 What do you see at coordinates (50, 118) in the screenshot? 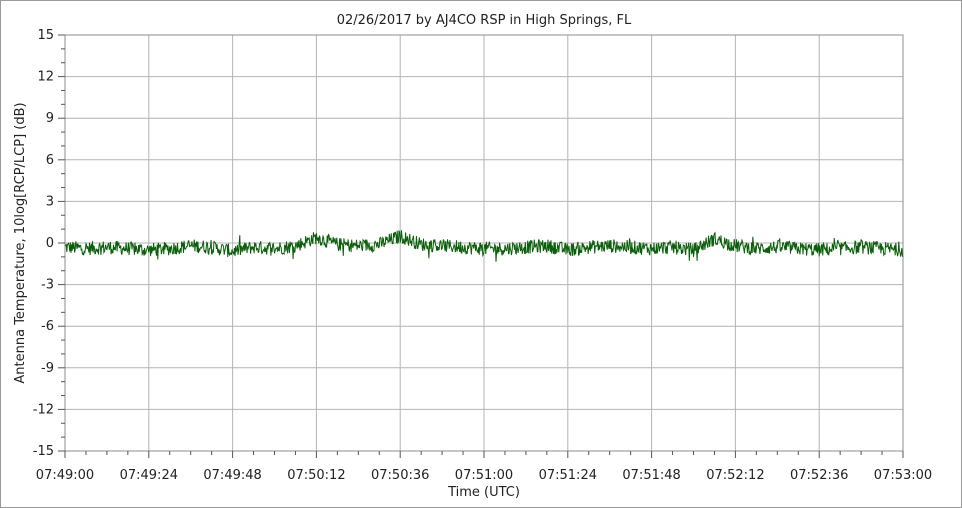
I see `y-tick-label: 9` at bounding box center [50, 118].